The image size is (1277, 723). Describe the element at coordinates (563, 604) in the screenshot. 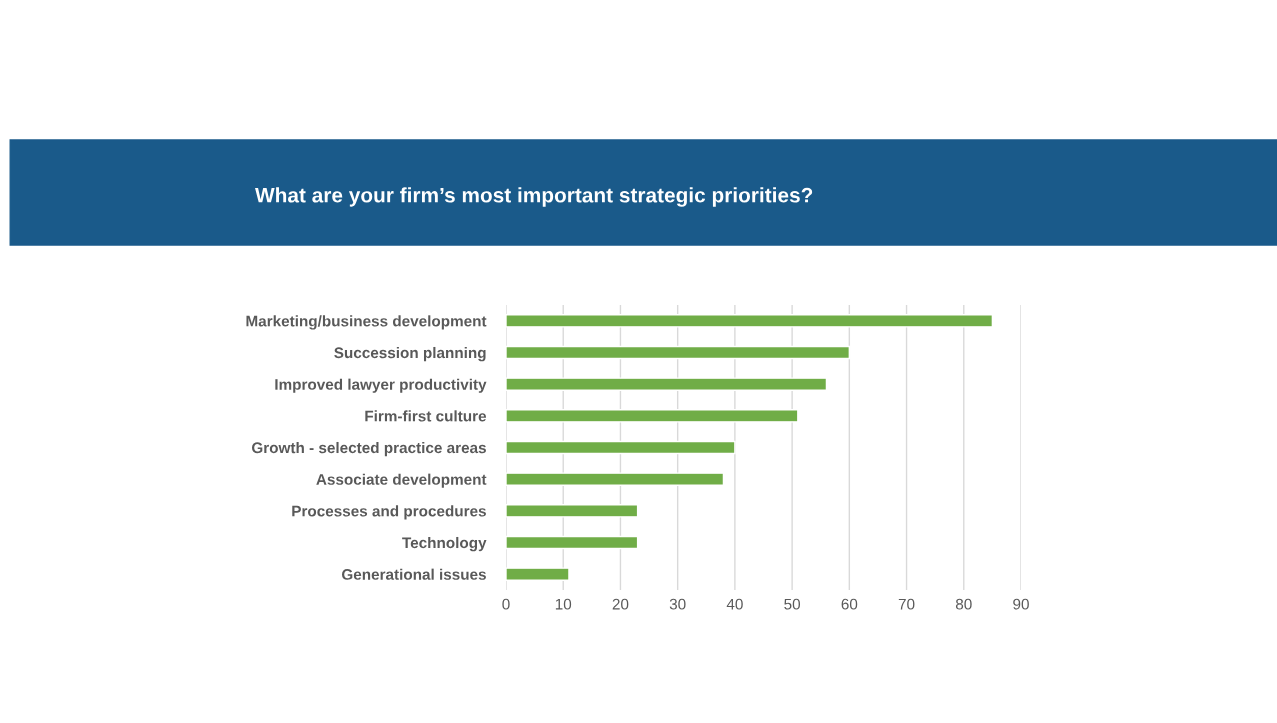

I see `x-tick-label: 10` at that location.